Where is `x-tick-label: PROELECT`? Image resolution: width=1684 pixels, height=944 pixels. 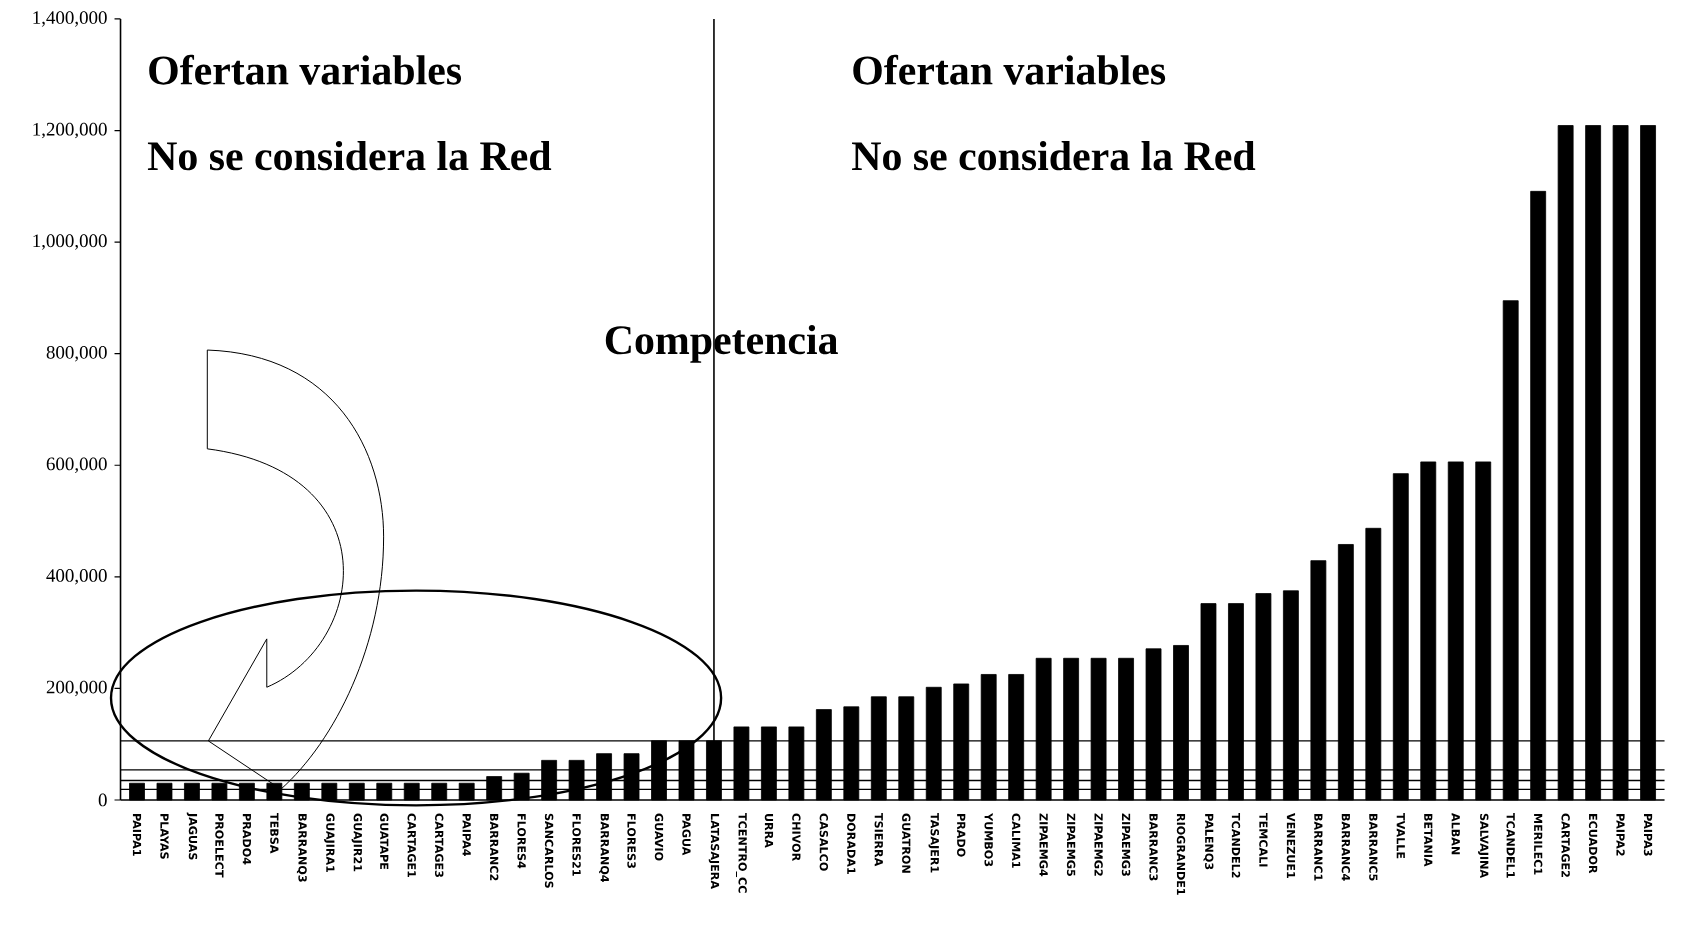
x-tick-label: PROELECT is located at coordinates (219, 846).